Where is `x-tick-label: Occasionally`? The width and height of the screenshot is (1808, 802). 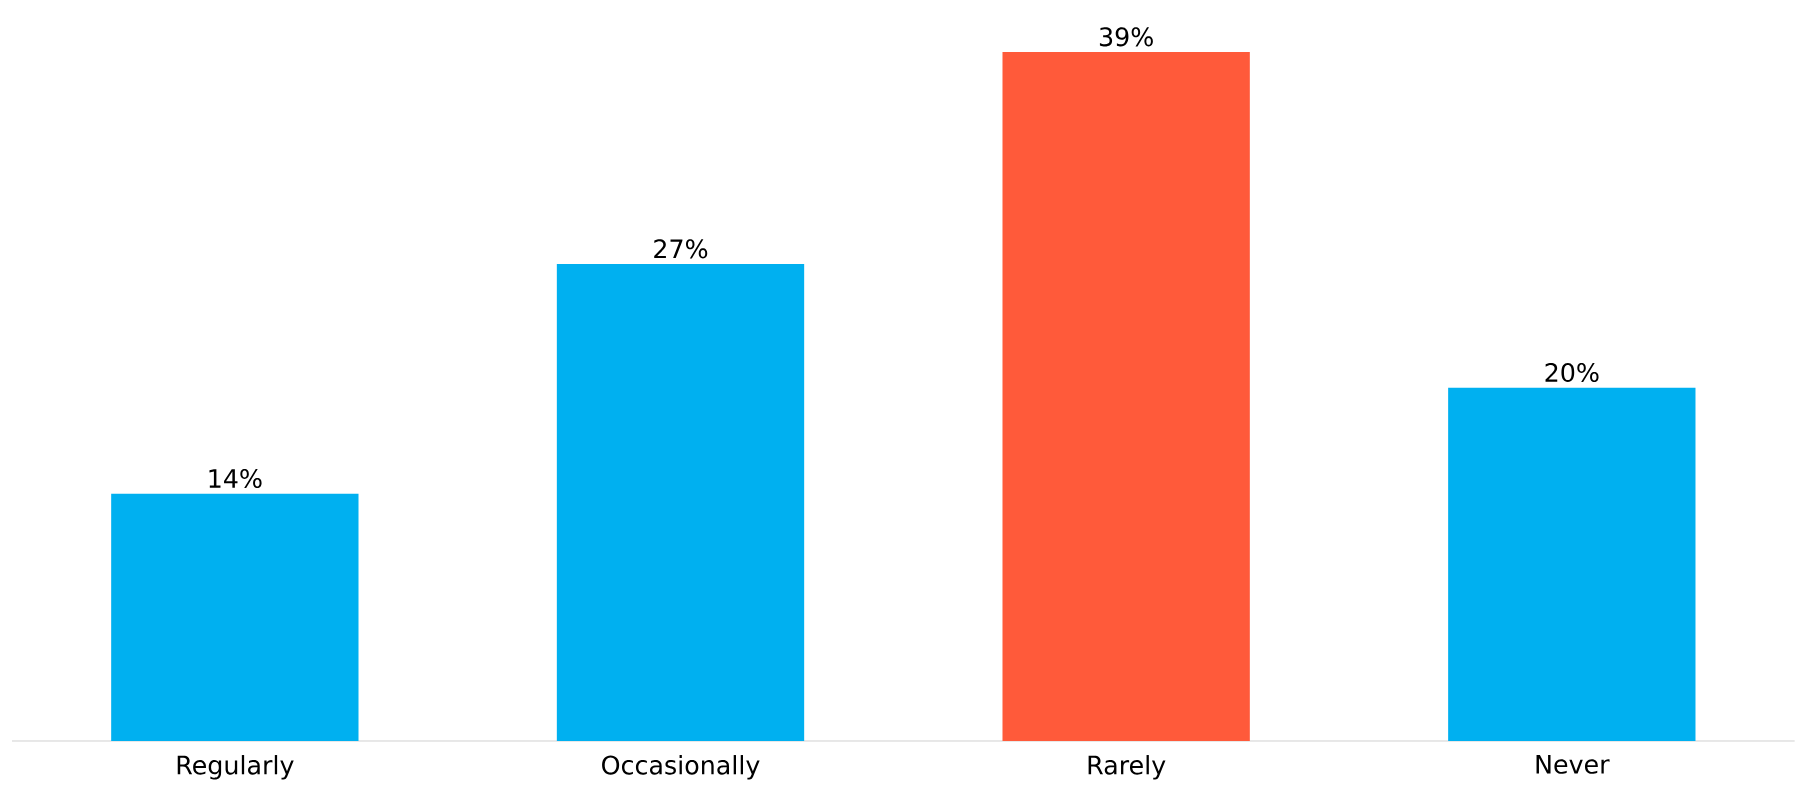 x-tick-label: Occasionally is located at coordinates (681, 767).